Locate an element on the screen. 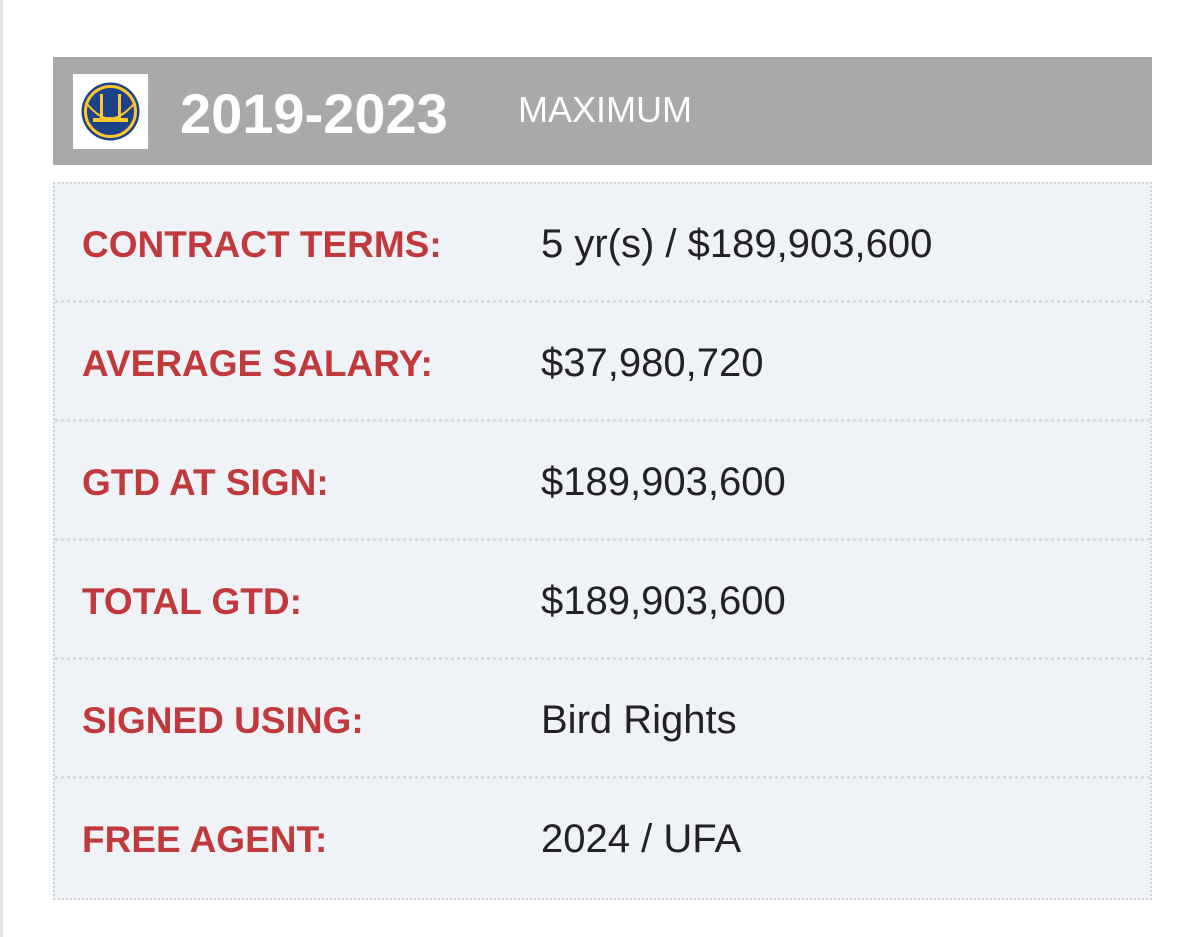 This screenshot has height=937, width=1200. row-label: GTD AT SIGN: is located at coordinates (205, 482).